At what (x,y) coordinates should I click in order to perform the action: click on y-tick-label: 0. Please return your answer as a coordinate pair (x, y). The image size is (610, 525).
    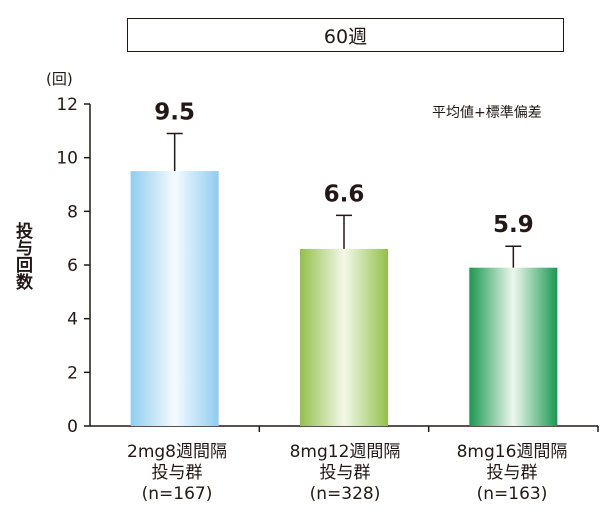
    Looking at the image, I should click on (72, 427).